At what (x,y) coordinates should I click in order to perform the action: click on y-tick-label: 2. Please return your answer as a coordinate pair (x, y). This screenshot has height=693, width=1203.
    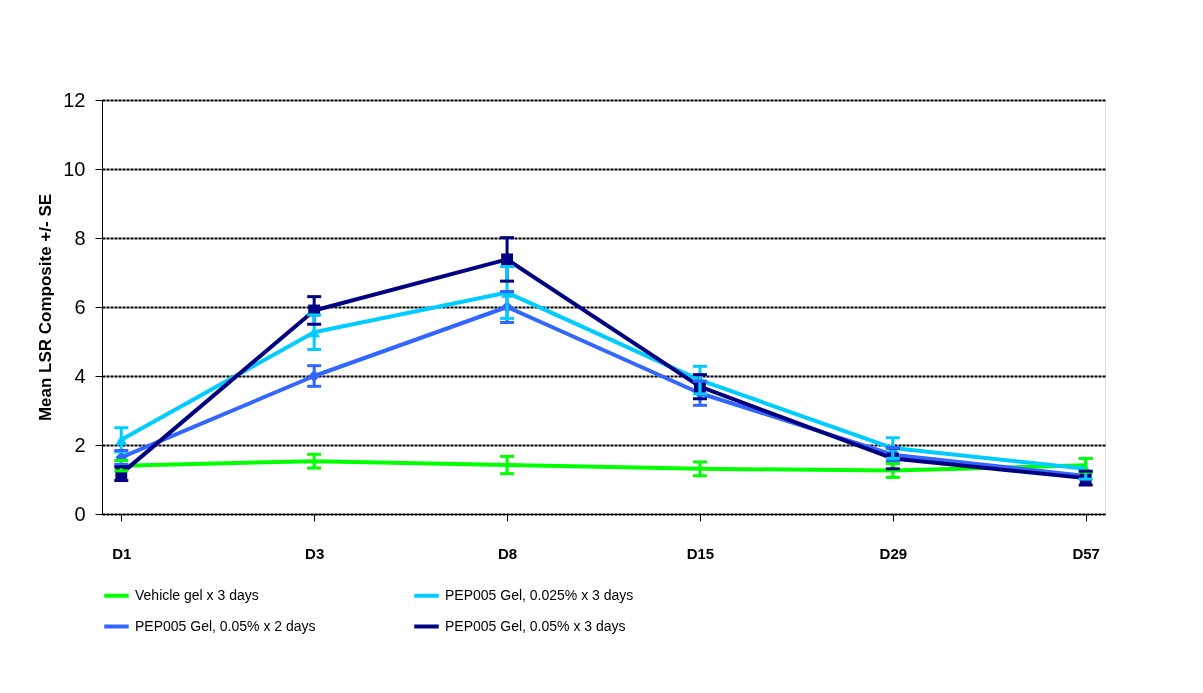
    Looking at the image, I should click on (80, 444).